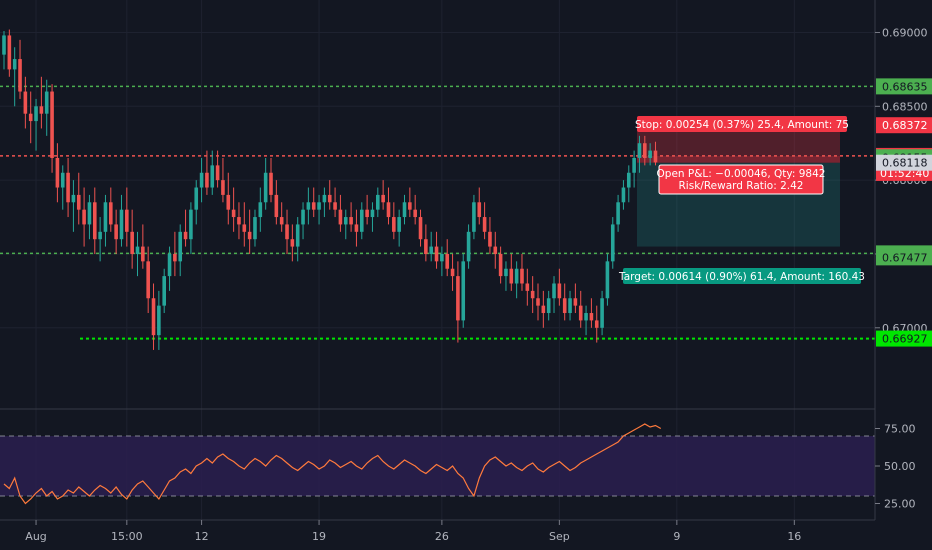 The image size is (932, 550). I want to click on time-tick-label: 26, so click(442, 536).